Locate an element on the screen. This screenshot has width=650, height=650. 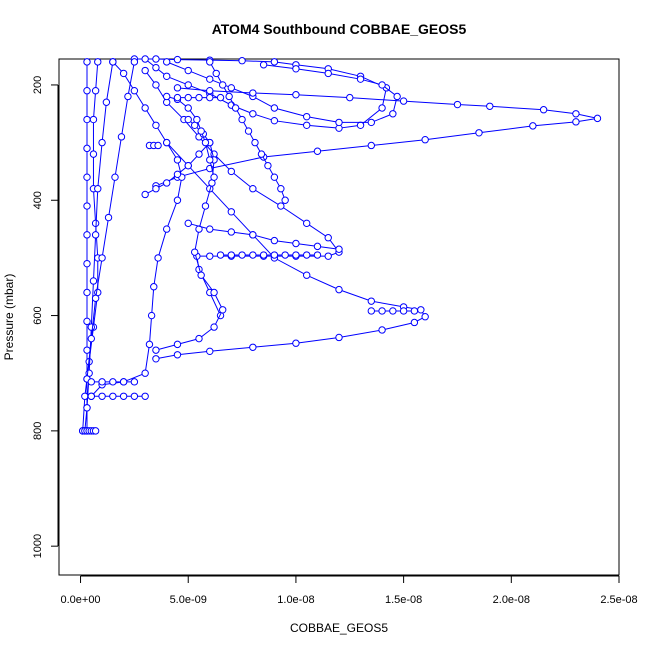
x-tick-label: 2.5e-08 is located at coordinates (618, 600).